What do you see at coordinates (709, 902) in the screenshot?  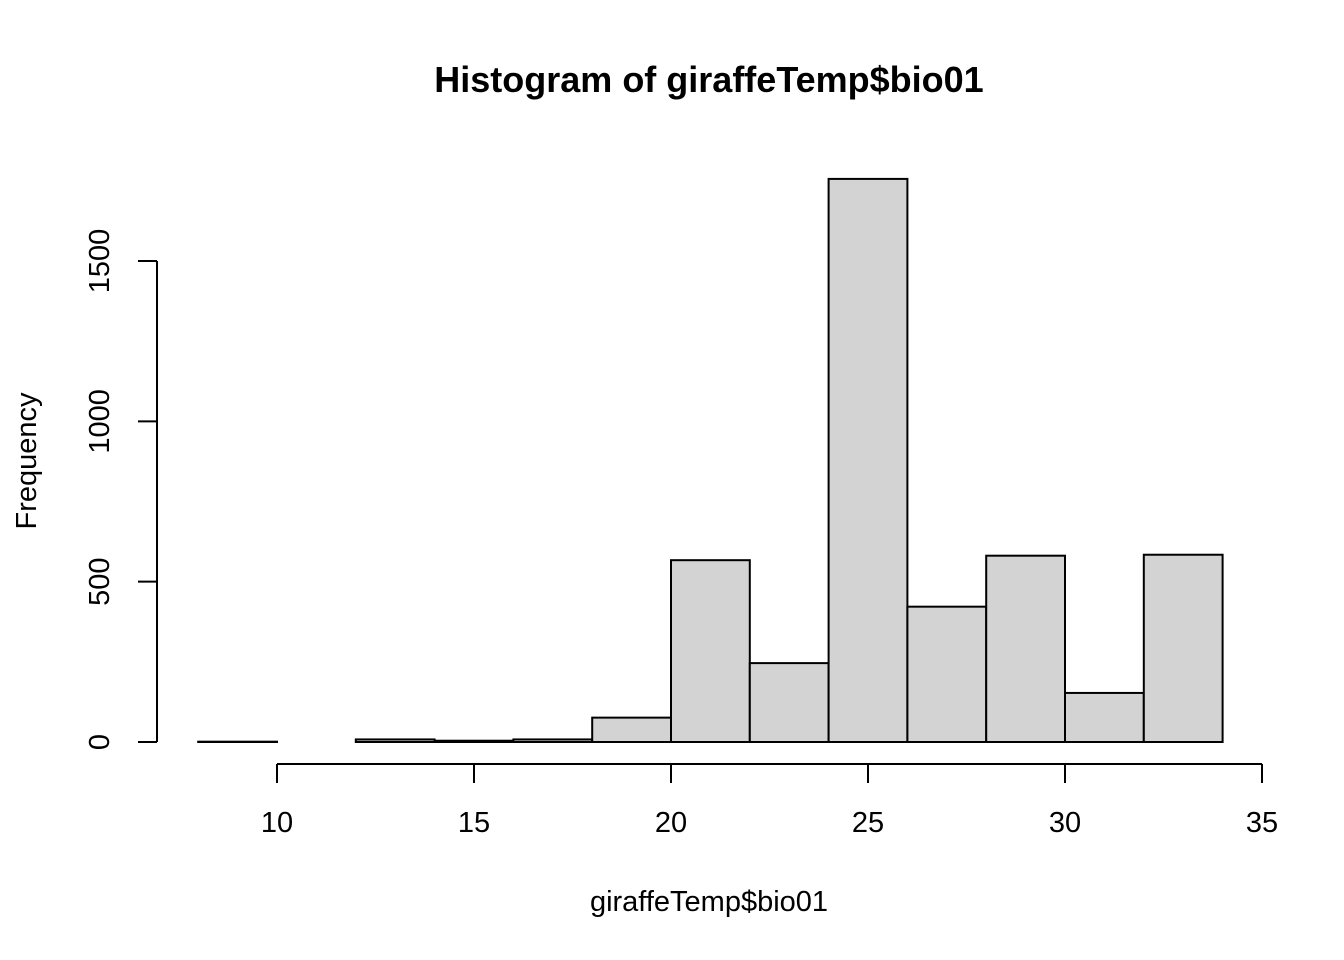 I see `x-axis-label: giraffeTemp$bio01` at bounding box center [709, 902].